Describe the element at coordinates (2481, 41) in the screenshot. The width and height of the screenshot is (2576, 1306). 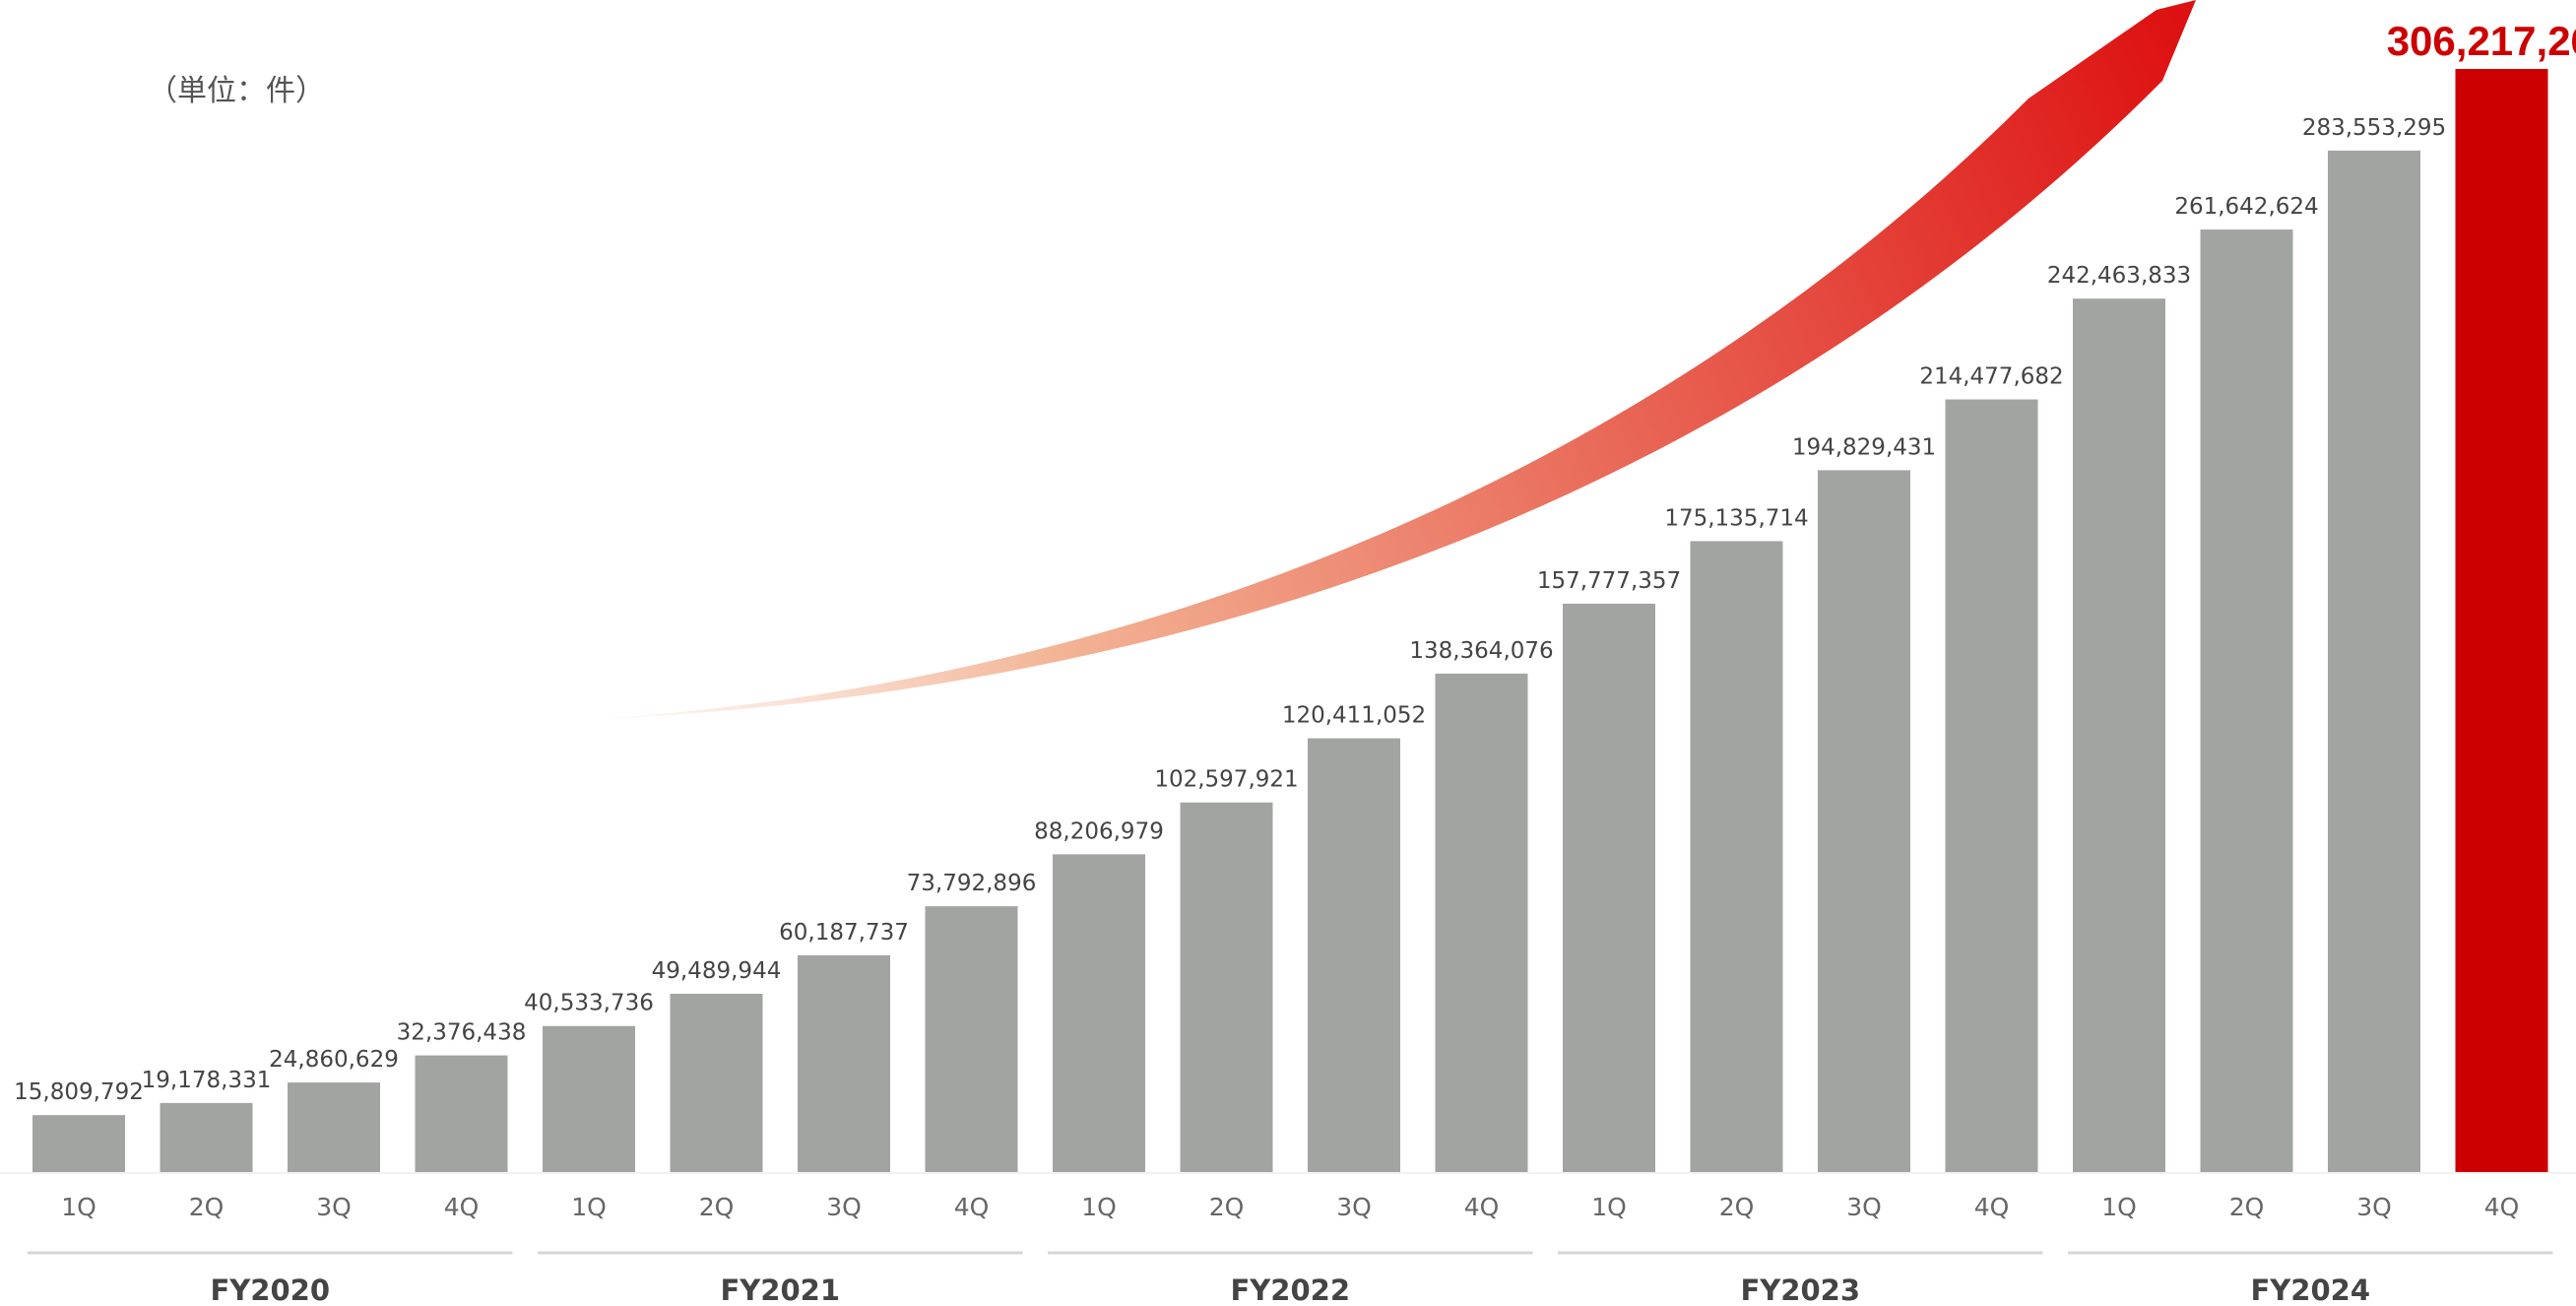
I see `value-label-highlight: 306,217,265` at that location.